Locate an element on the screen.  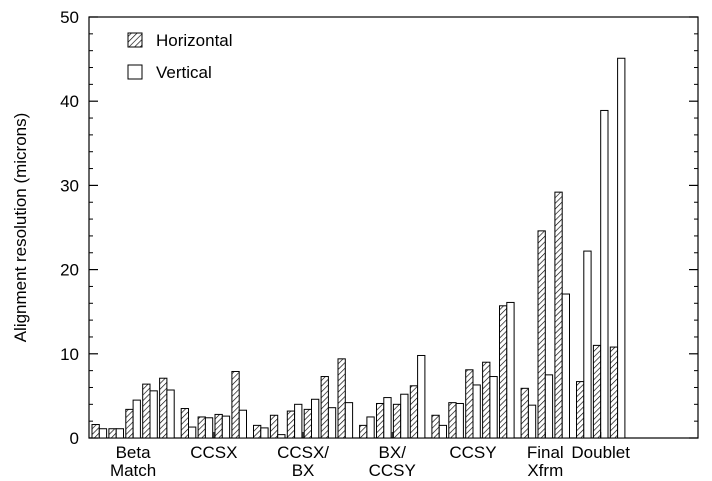
y-tick-label: 0 is located at coordinates (74, 438).